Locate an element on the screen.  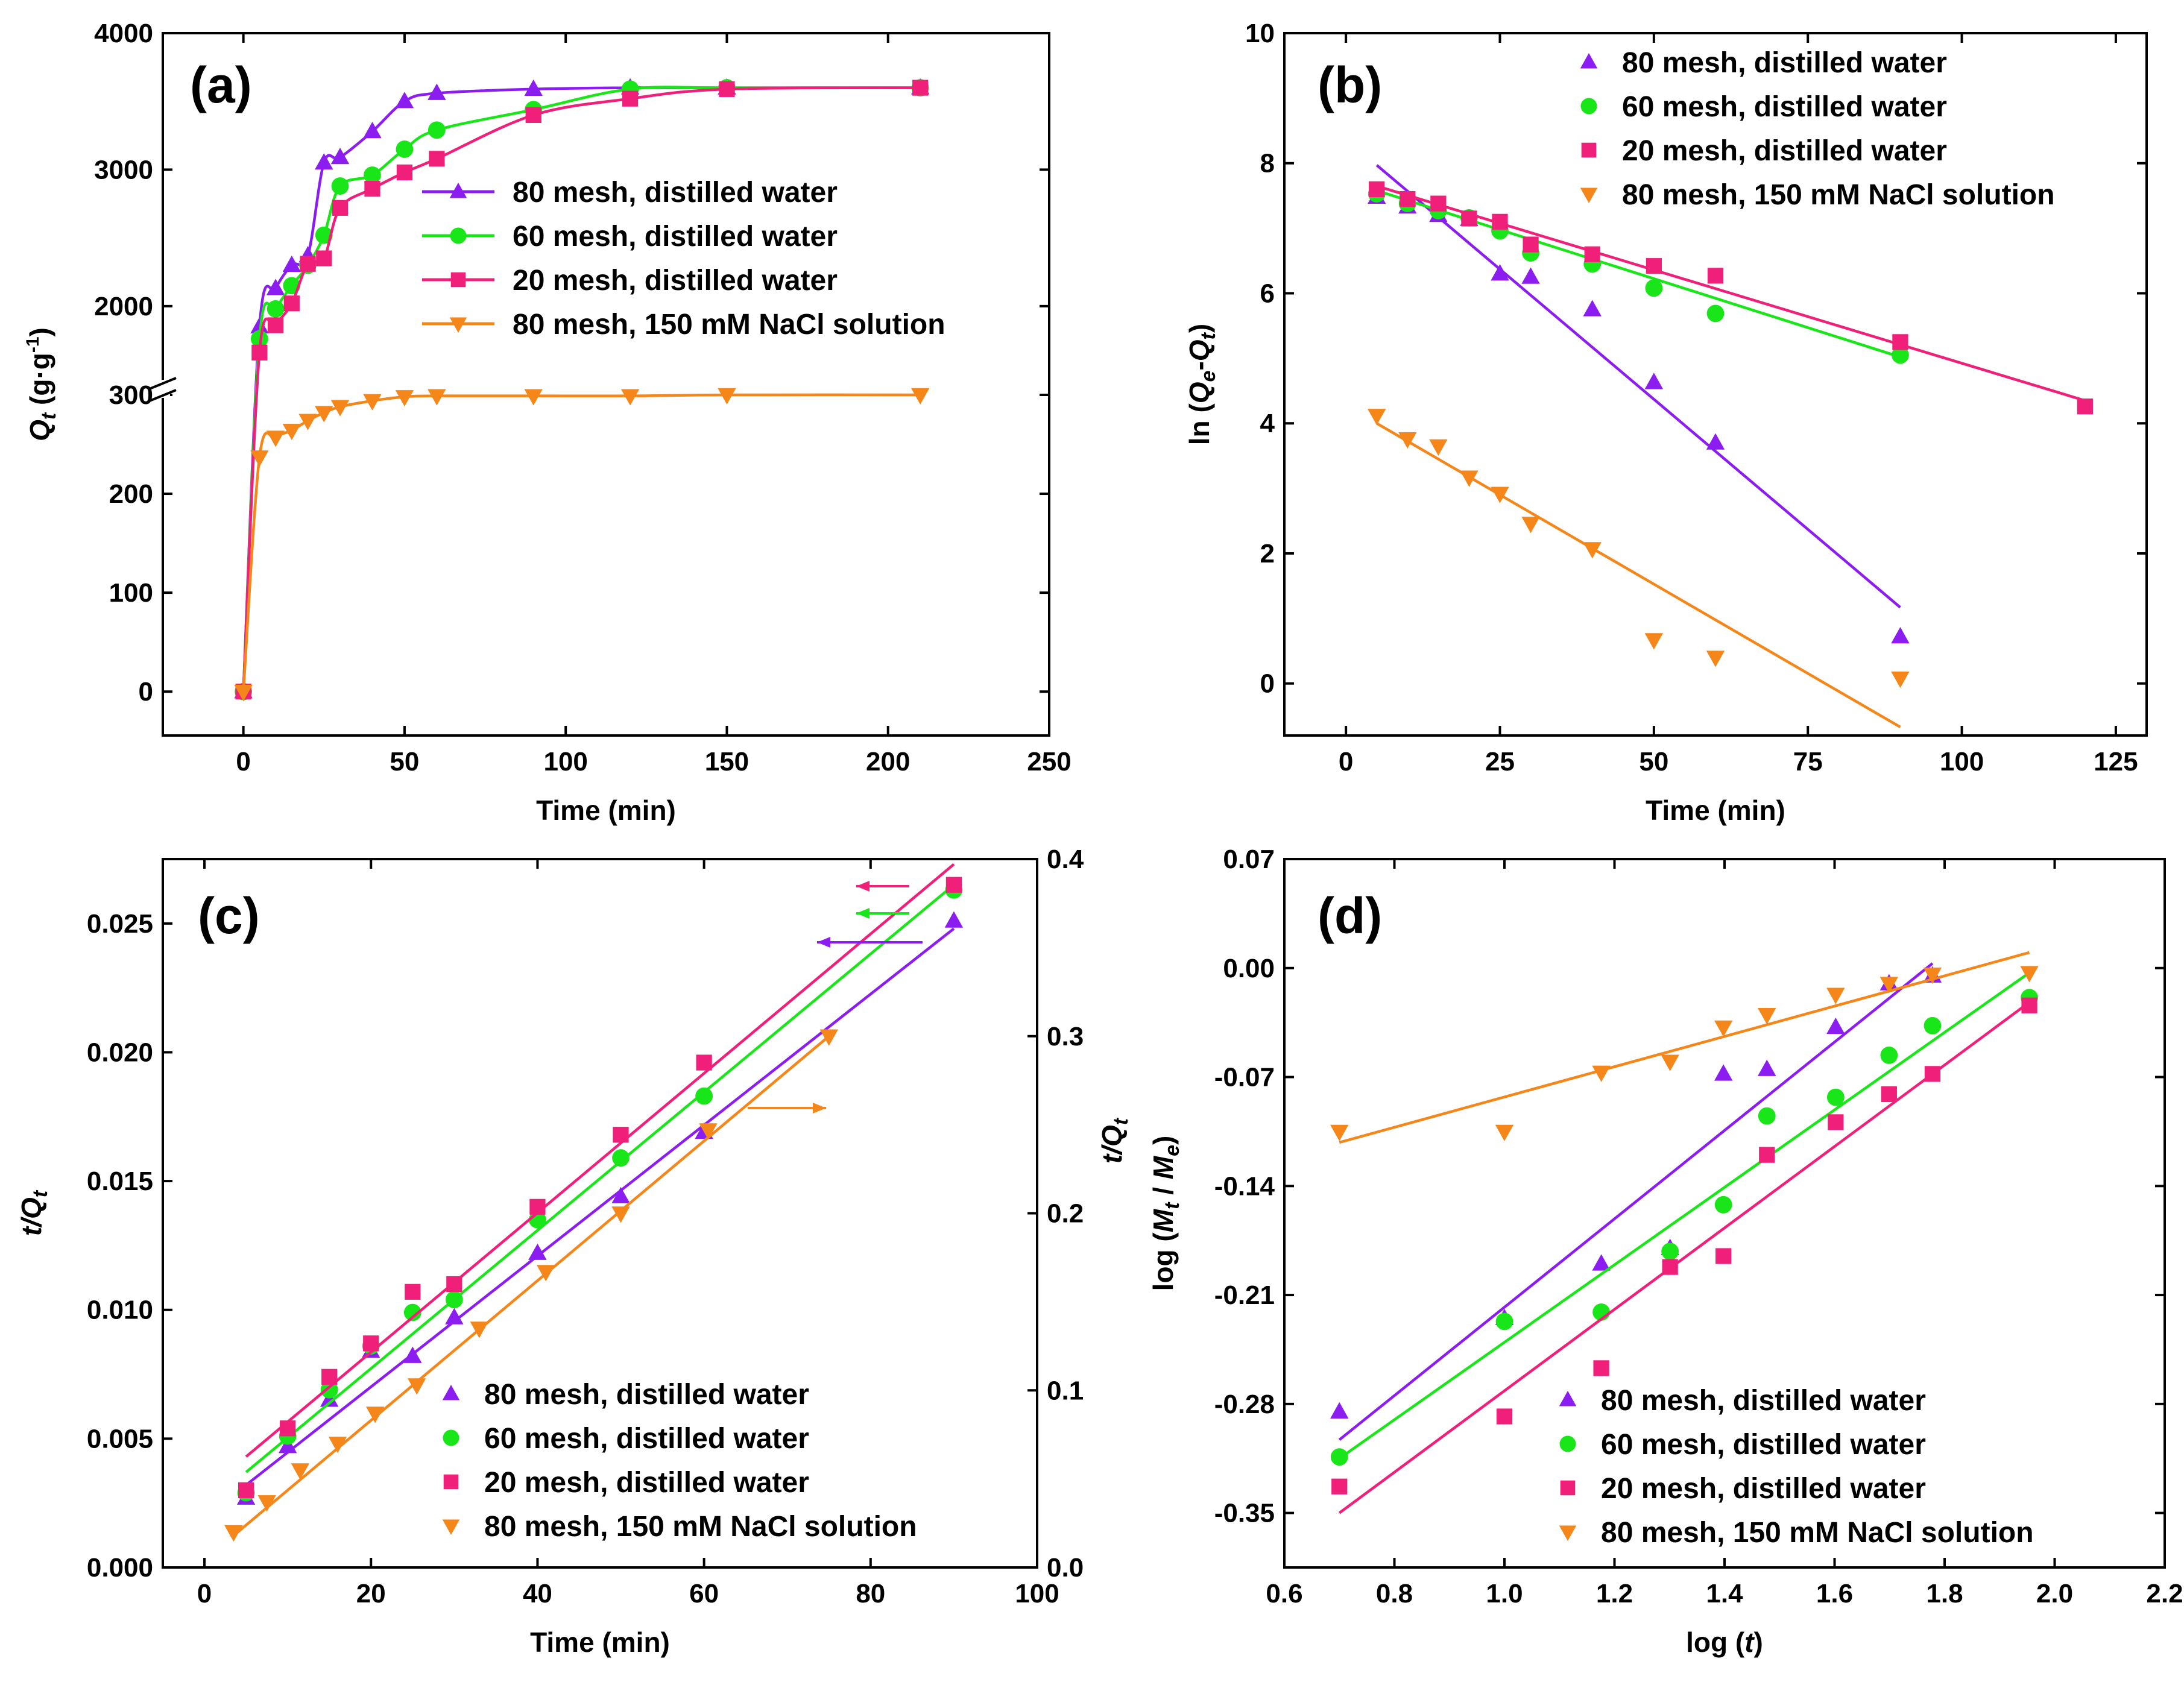
fit-line-nacl is located at coordinates (1685, 1047).